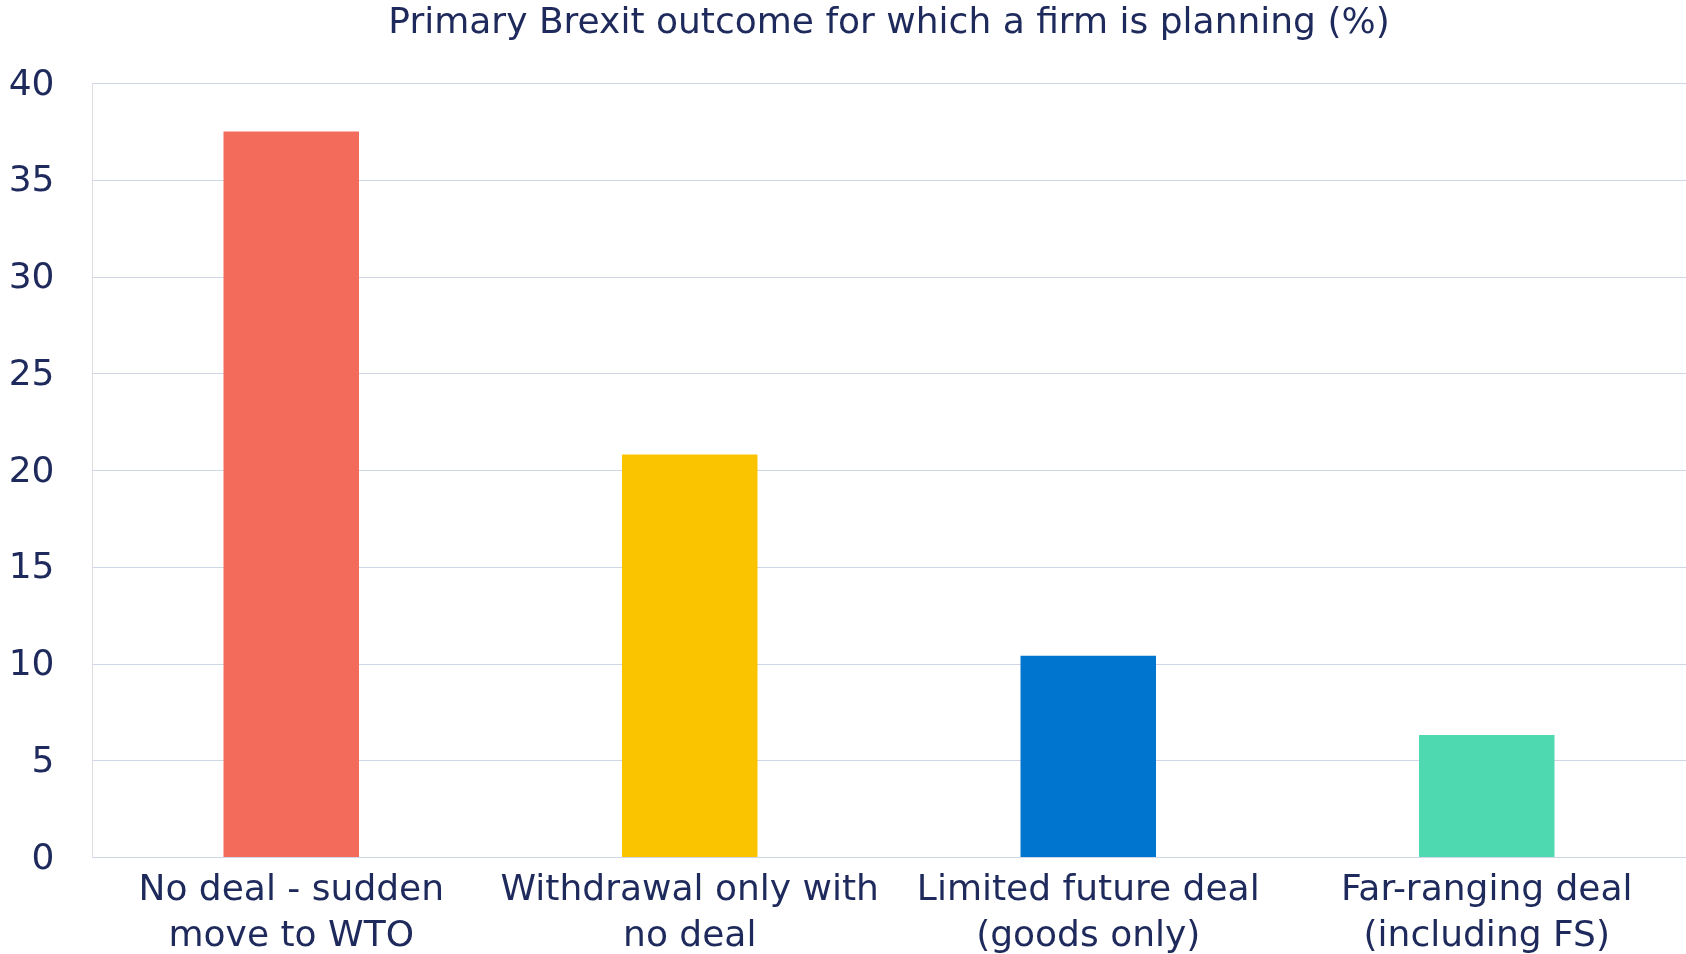 This screenshot has height=954, width=1686. What do you see at coordinates (31, 469) in the screenshot?
I see `y-tick-label: 20` at bounding box center [31, 469].